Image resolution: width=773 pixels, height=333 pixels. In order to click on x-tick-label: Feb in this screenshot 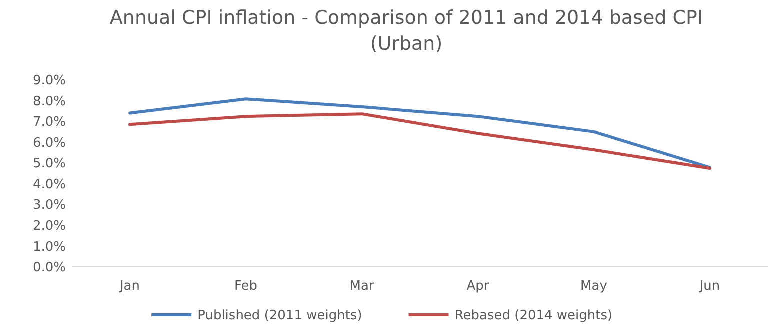, I will do `click(246, 286)`.